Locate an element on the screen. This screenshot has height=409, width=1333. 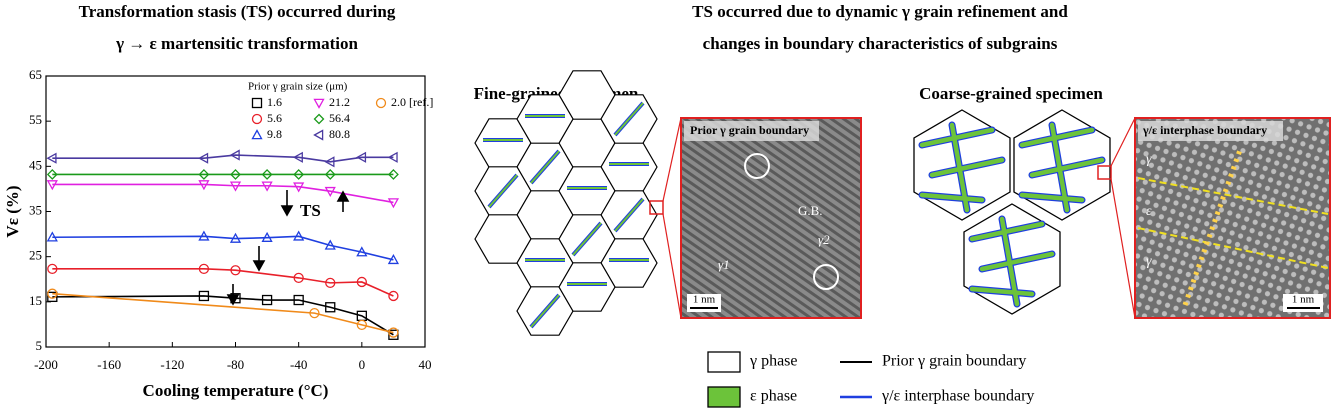
legend-title: Prior γ grain size (μm) is located at coordinates (298, 87).